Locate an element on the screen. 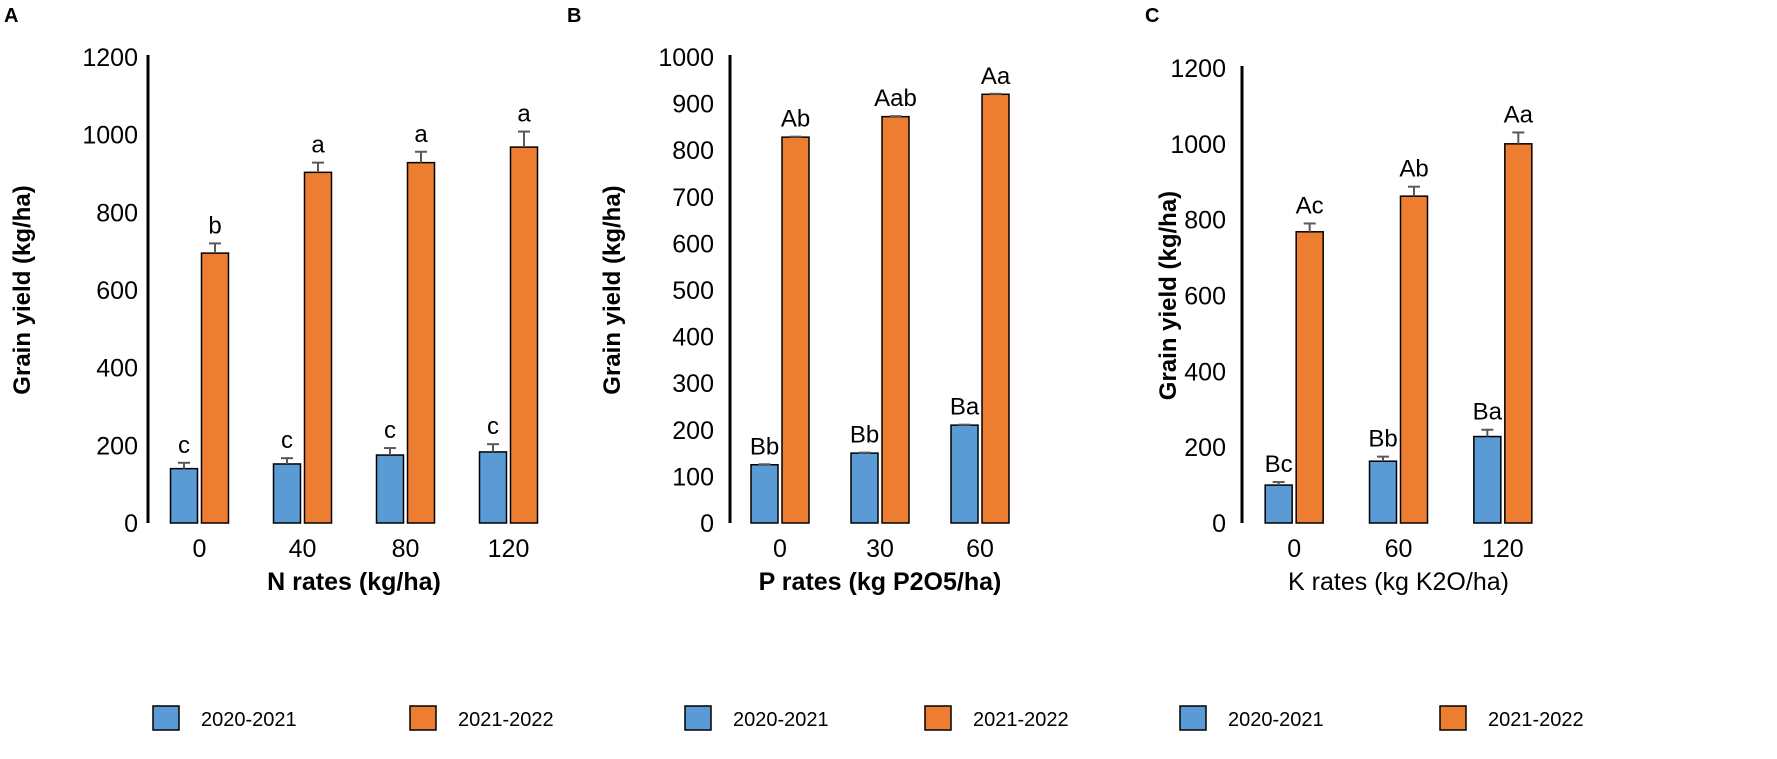 The height and width of the screenshot is (759, 1777). x-tick-label: 80 is located at coordinates (406, 549).